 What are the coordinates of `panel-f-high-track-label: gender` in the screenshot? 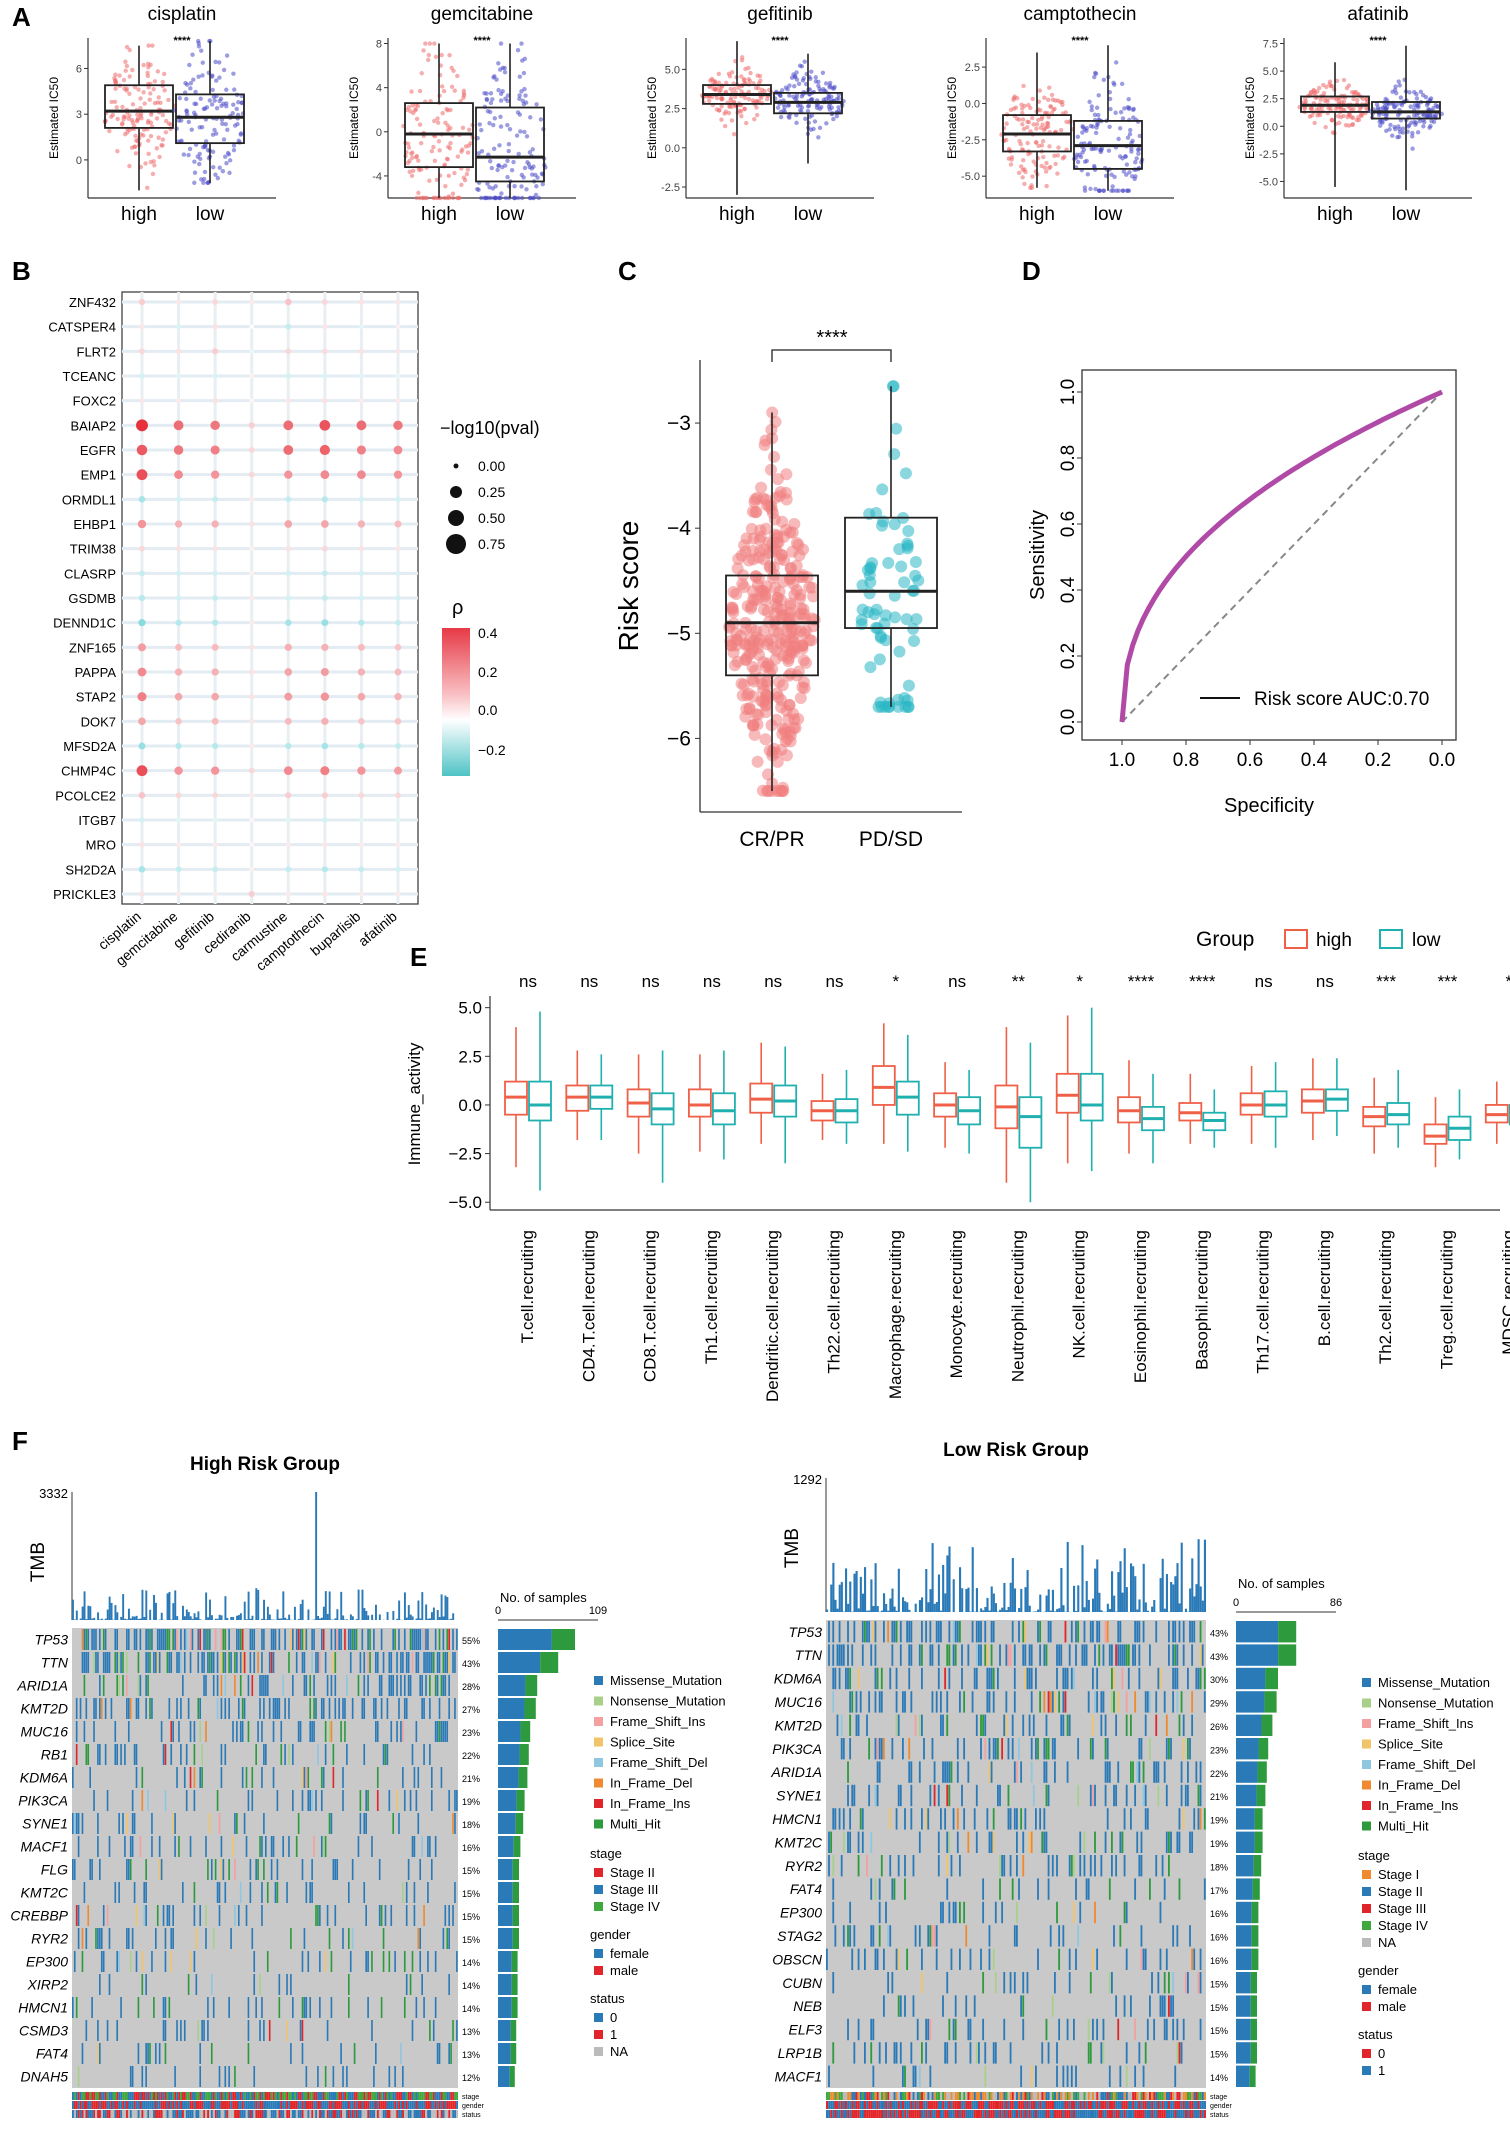 It's located at (473, 2106).